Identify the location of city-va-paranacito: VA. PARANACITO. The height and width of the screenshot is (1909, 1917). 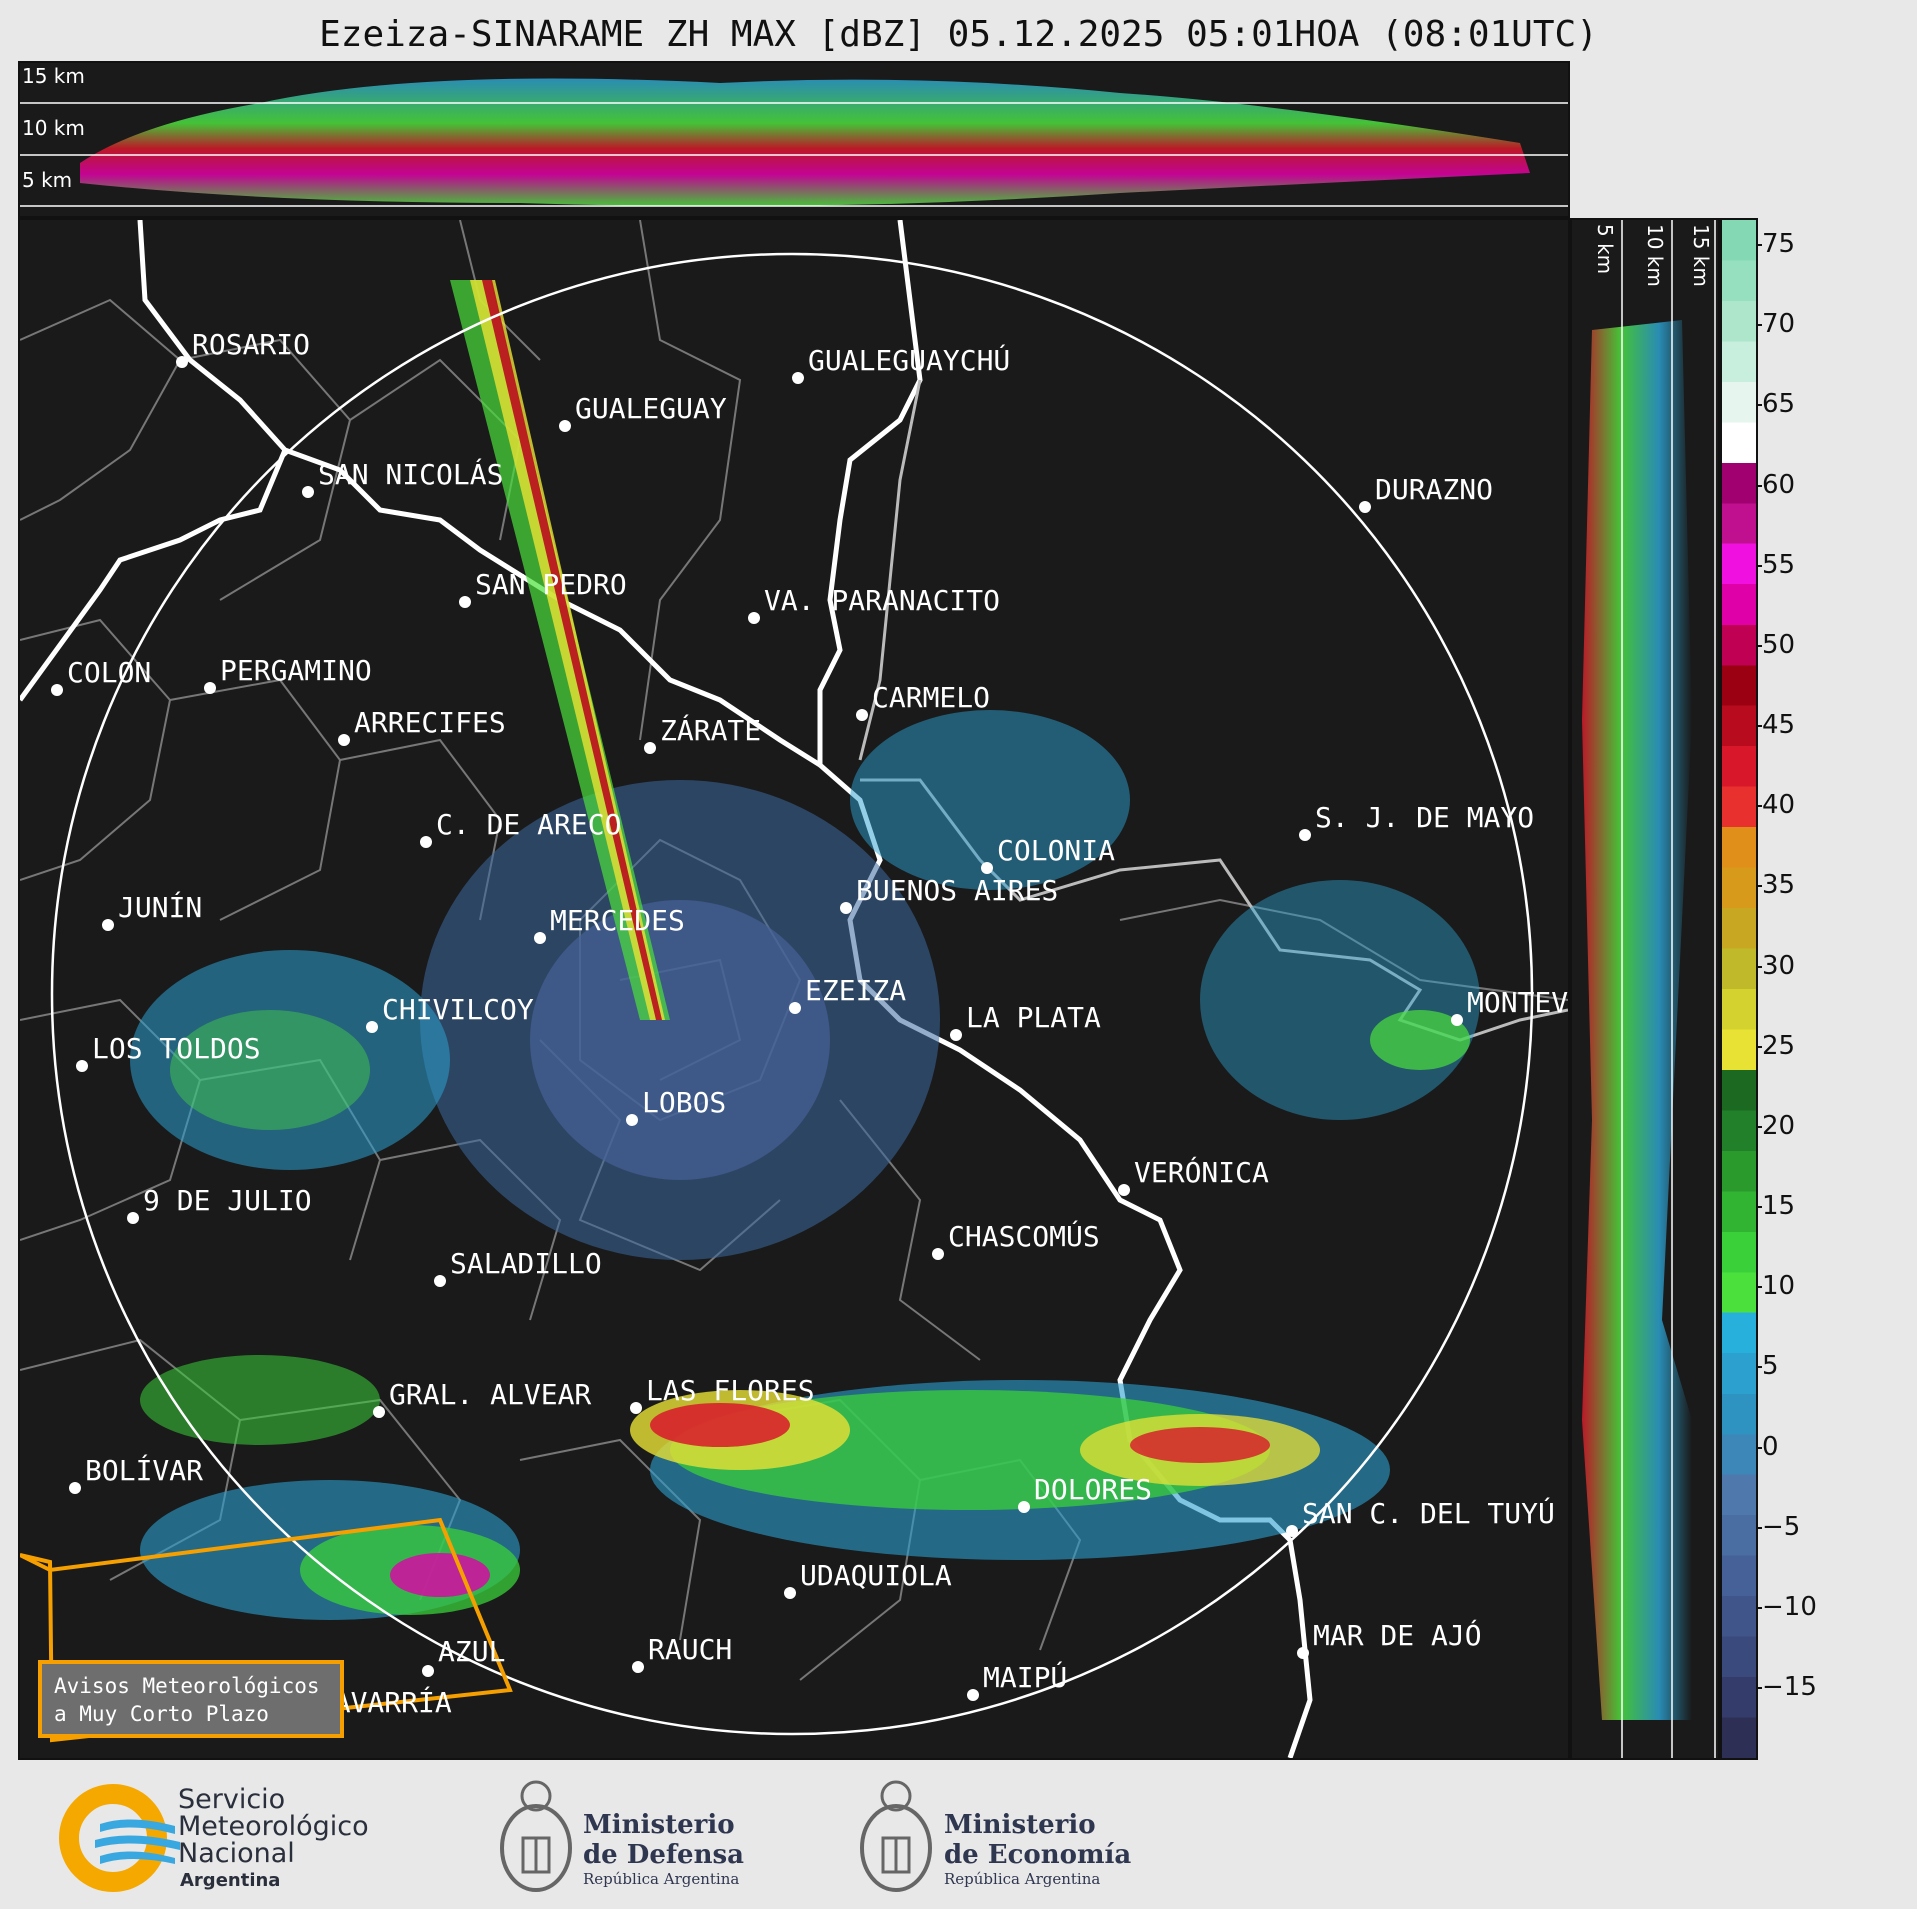
(874, 604).